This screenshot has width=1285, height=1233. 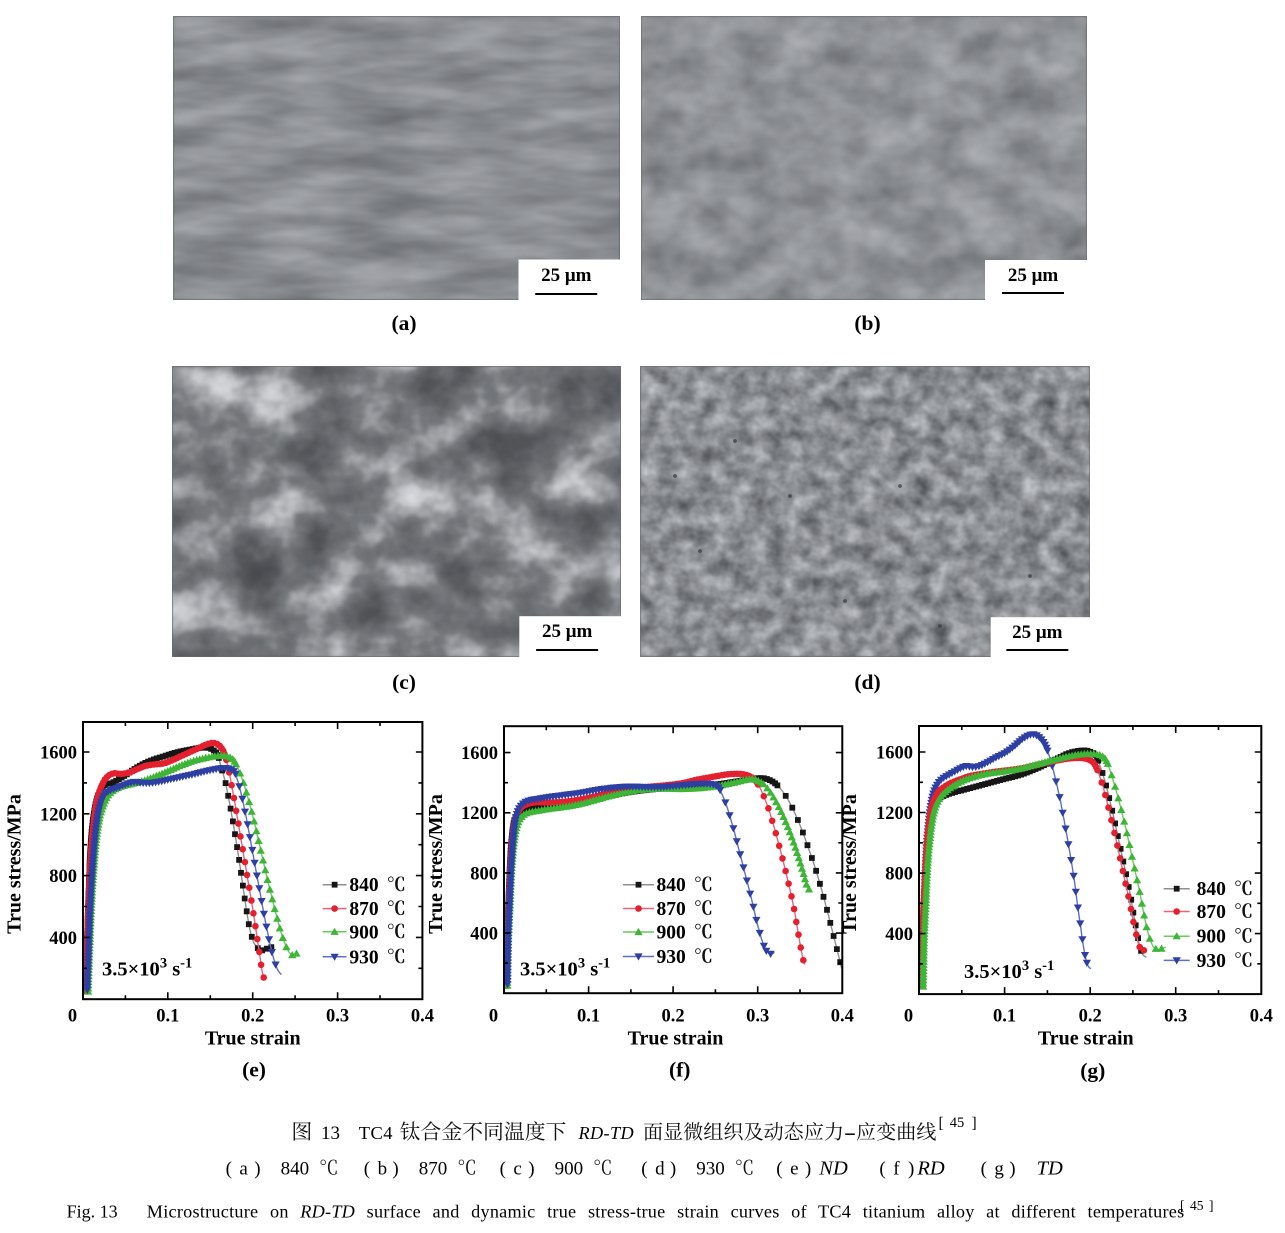 What do you see at coordinates (930, 1169) in the screenshot?
I see `svg-text: RD` at bounding box center [930, 1169].